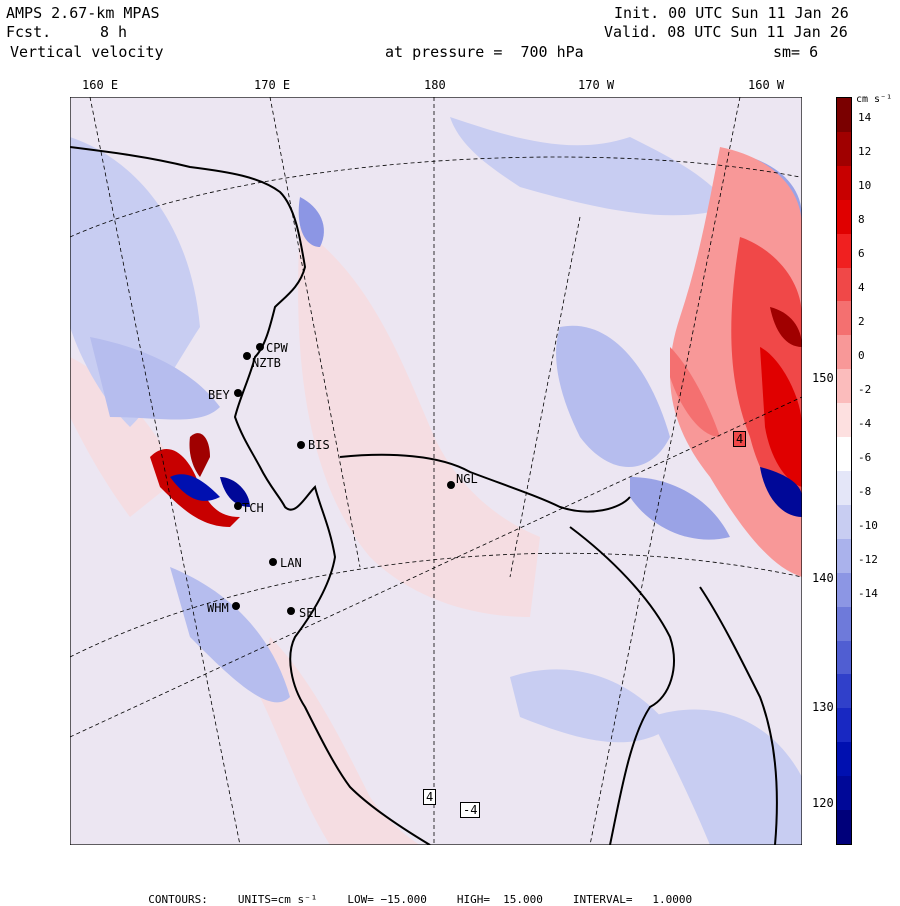  I want to click on smoothing-value: sm= 6, so click(796, 52).